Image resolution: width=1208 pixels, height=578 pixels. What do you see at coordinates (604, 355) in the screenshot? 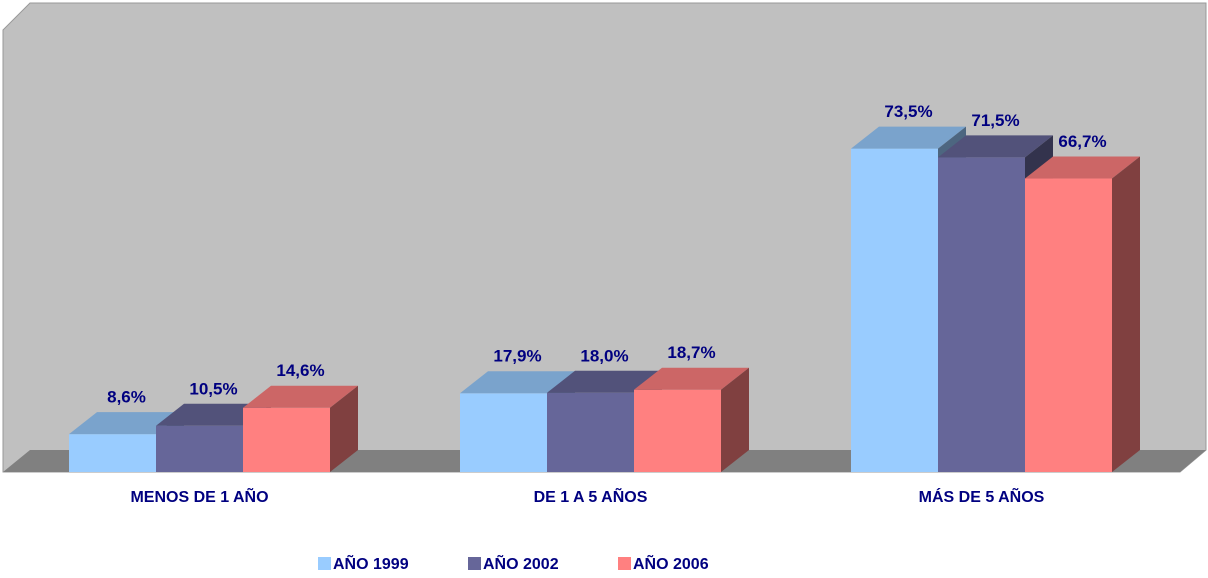
I see `data-label: 18,0%` at bounding box center [604, 355].